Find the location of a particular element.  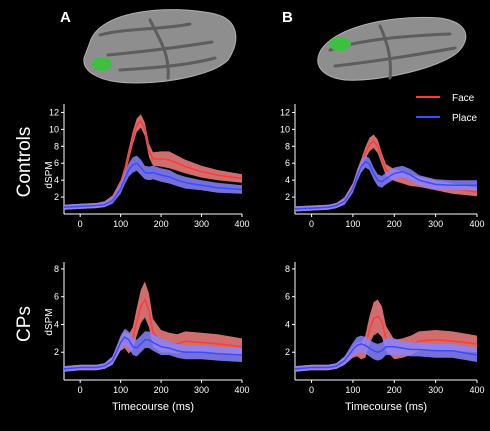

chart-controls-b: 2 4 6 8 10 12 0 100 200 300 400 is located at coordinates (382, 166).